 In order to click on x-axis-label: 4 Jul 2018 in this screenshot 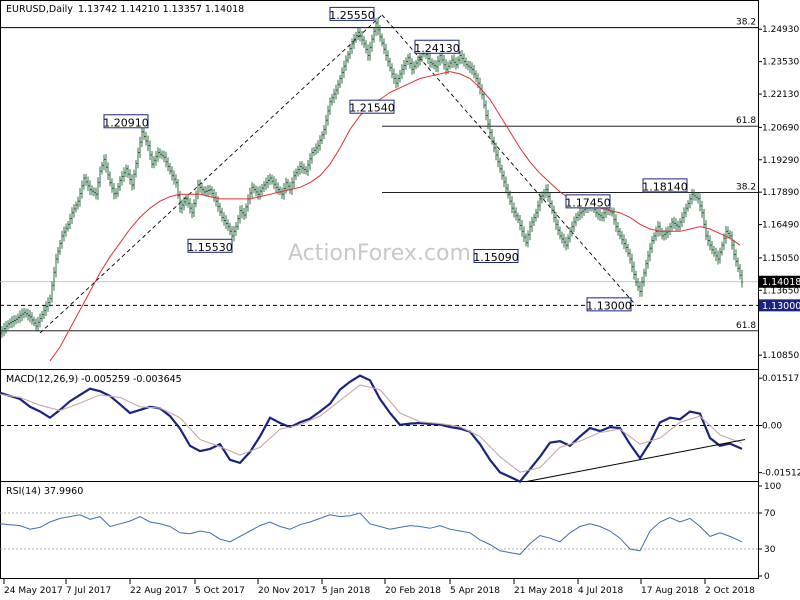, I will do `click(600, 591)`.